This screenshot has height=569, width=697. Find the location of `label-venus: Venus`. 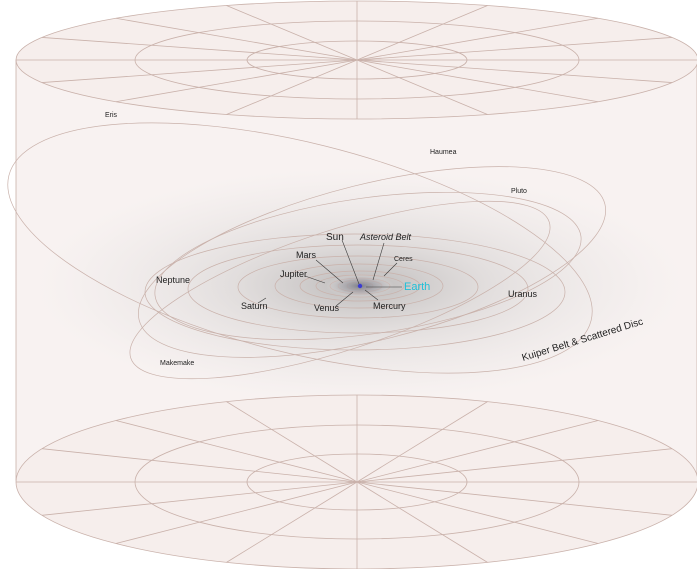

label-venus: Venus is located at coordinates (327, 308).